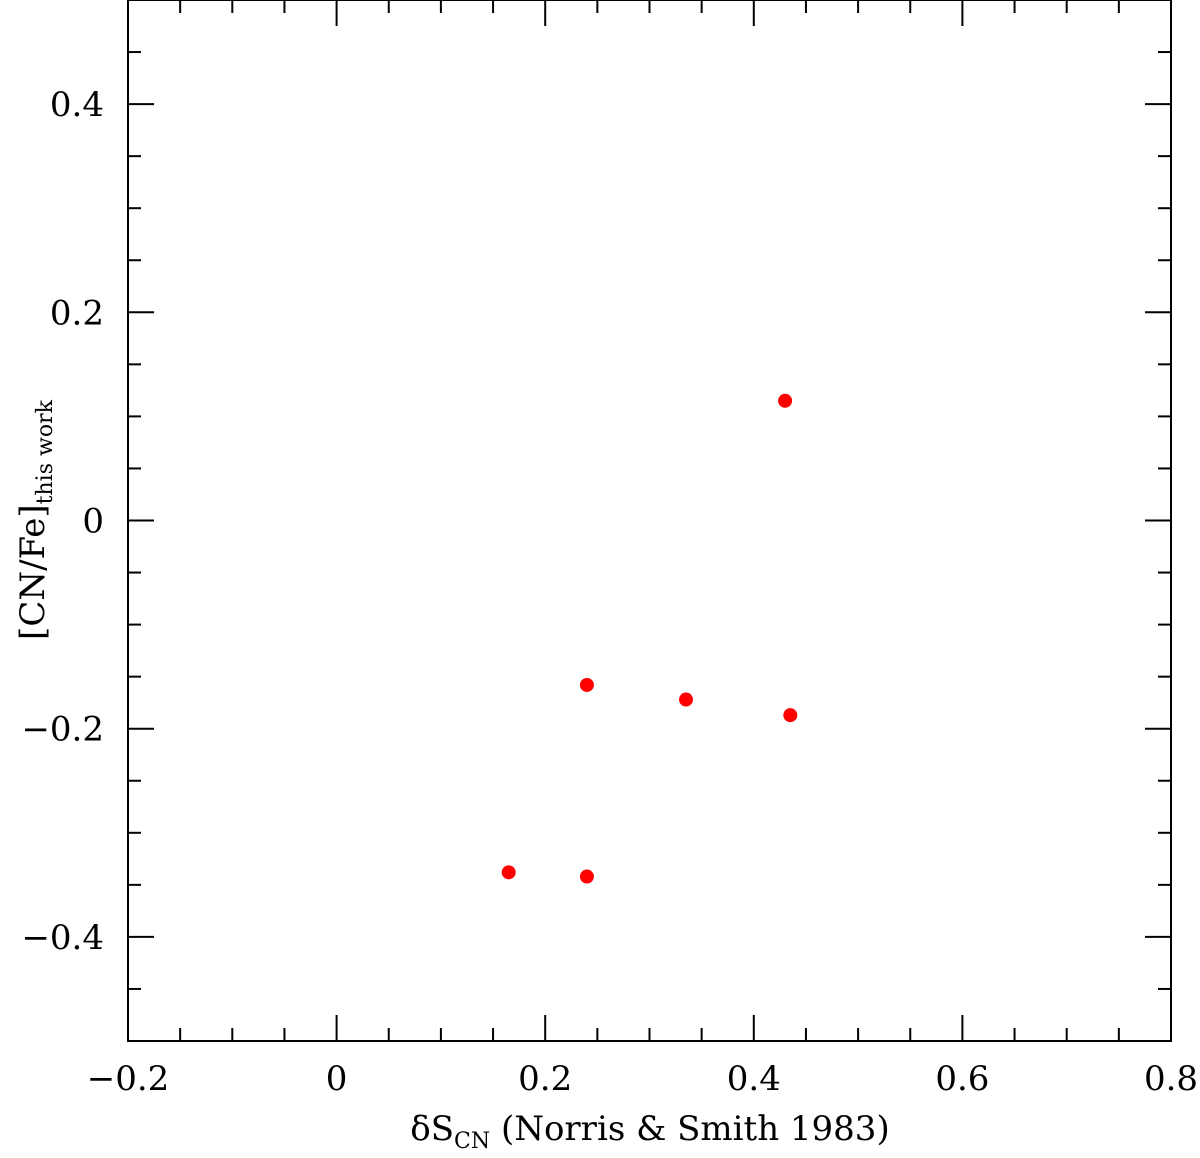 The height and width of the screenshot is (1158, 1200). I want to click on x-axis-label-prefix: δS, so click(432, 1129).